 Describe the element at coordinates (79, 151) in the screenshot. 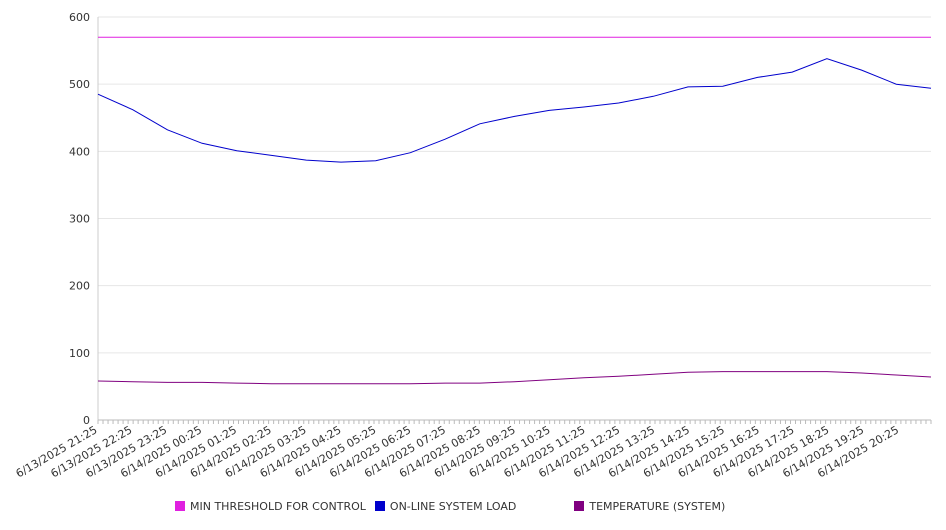

I see `y-tick-label: 400` at that location.